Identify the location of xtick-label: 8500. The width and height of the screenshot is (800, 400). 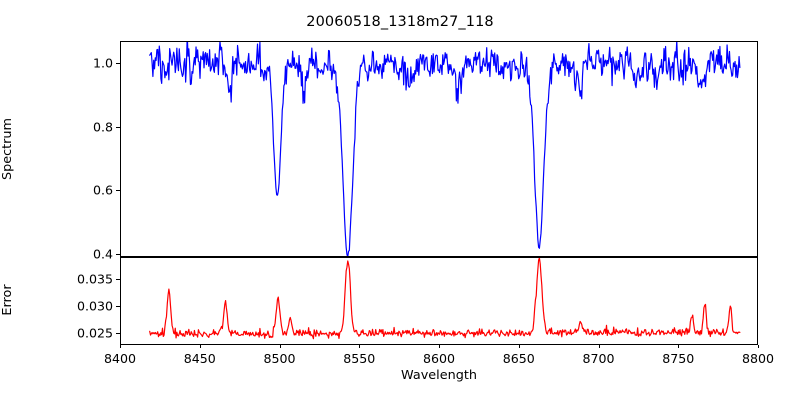
(279, 358).